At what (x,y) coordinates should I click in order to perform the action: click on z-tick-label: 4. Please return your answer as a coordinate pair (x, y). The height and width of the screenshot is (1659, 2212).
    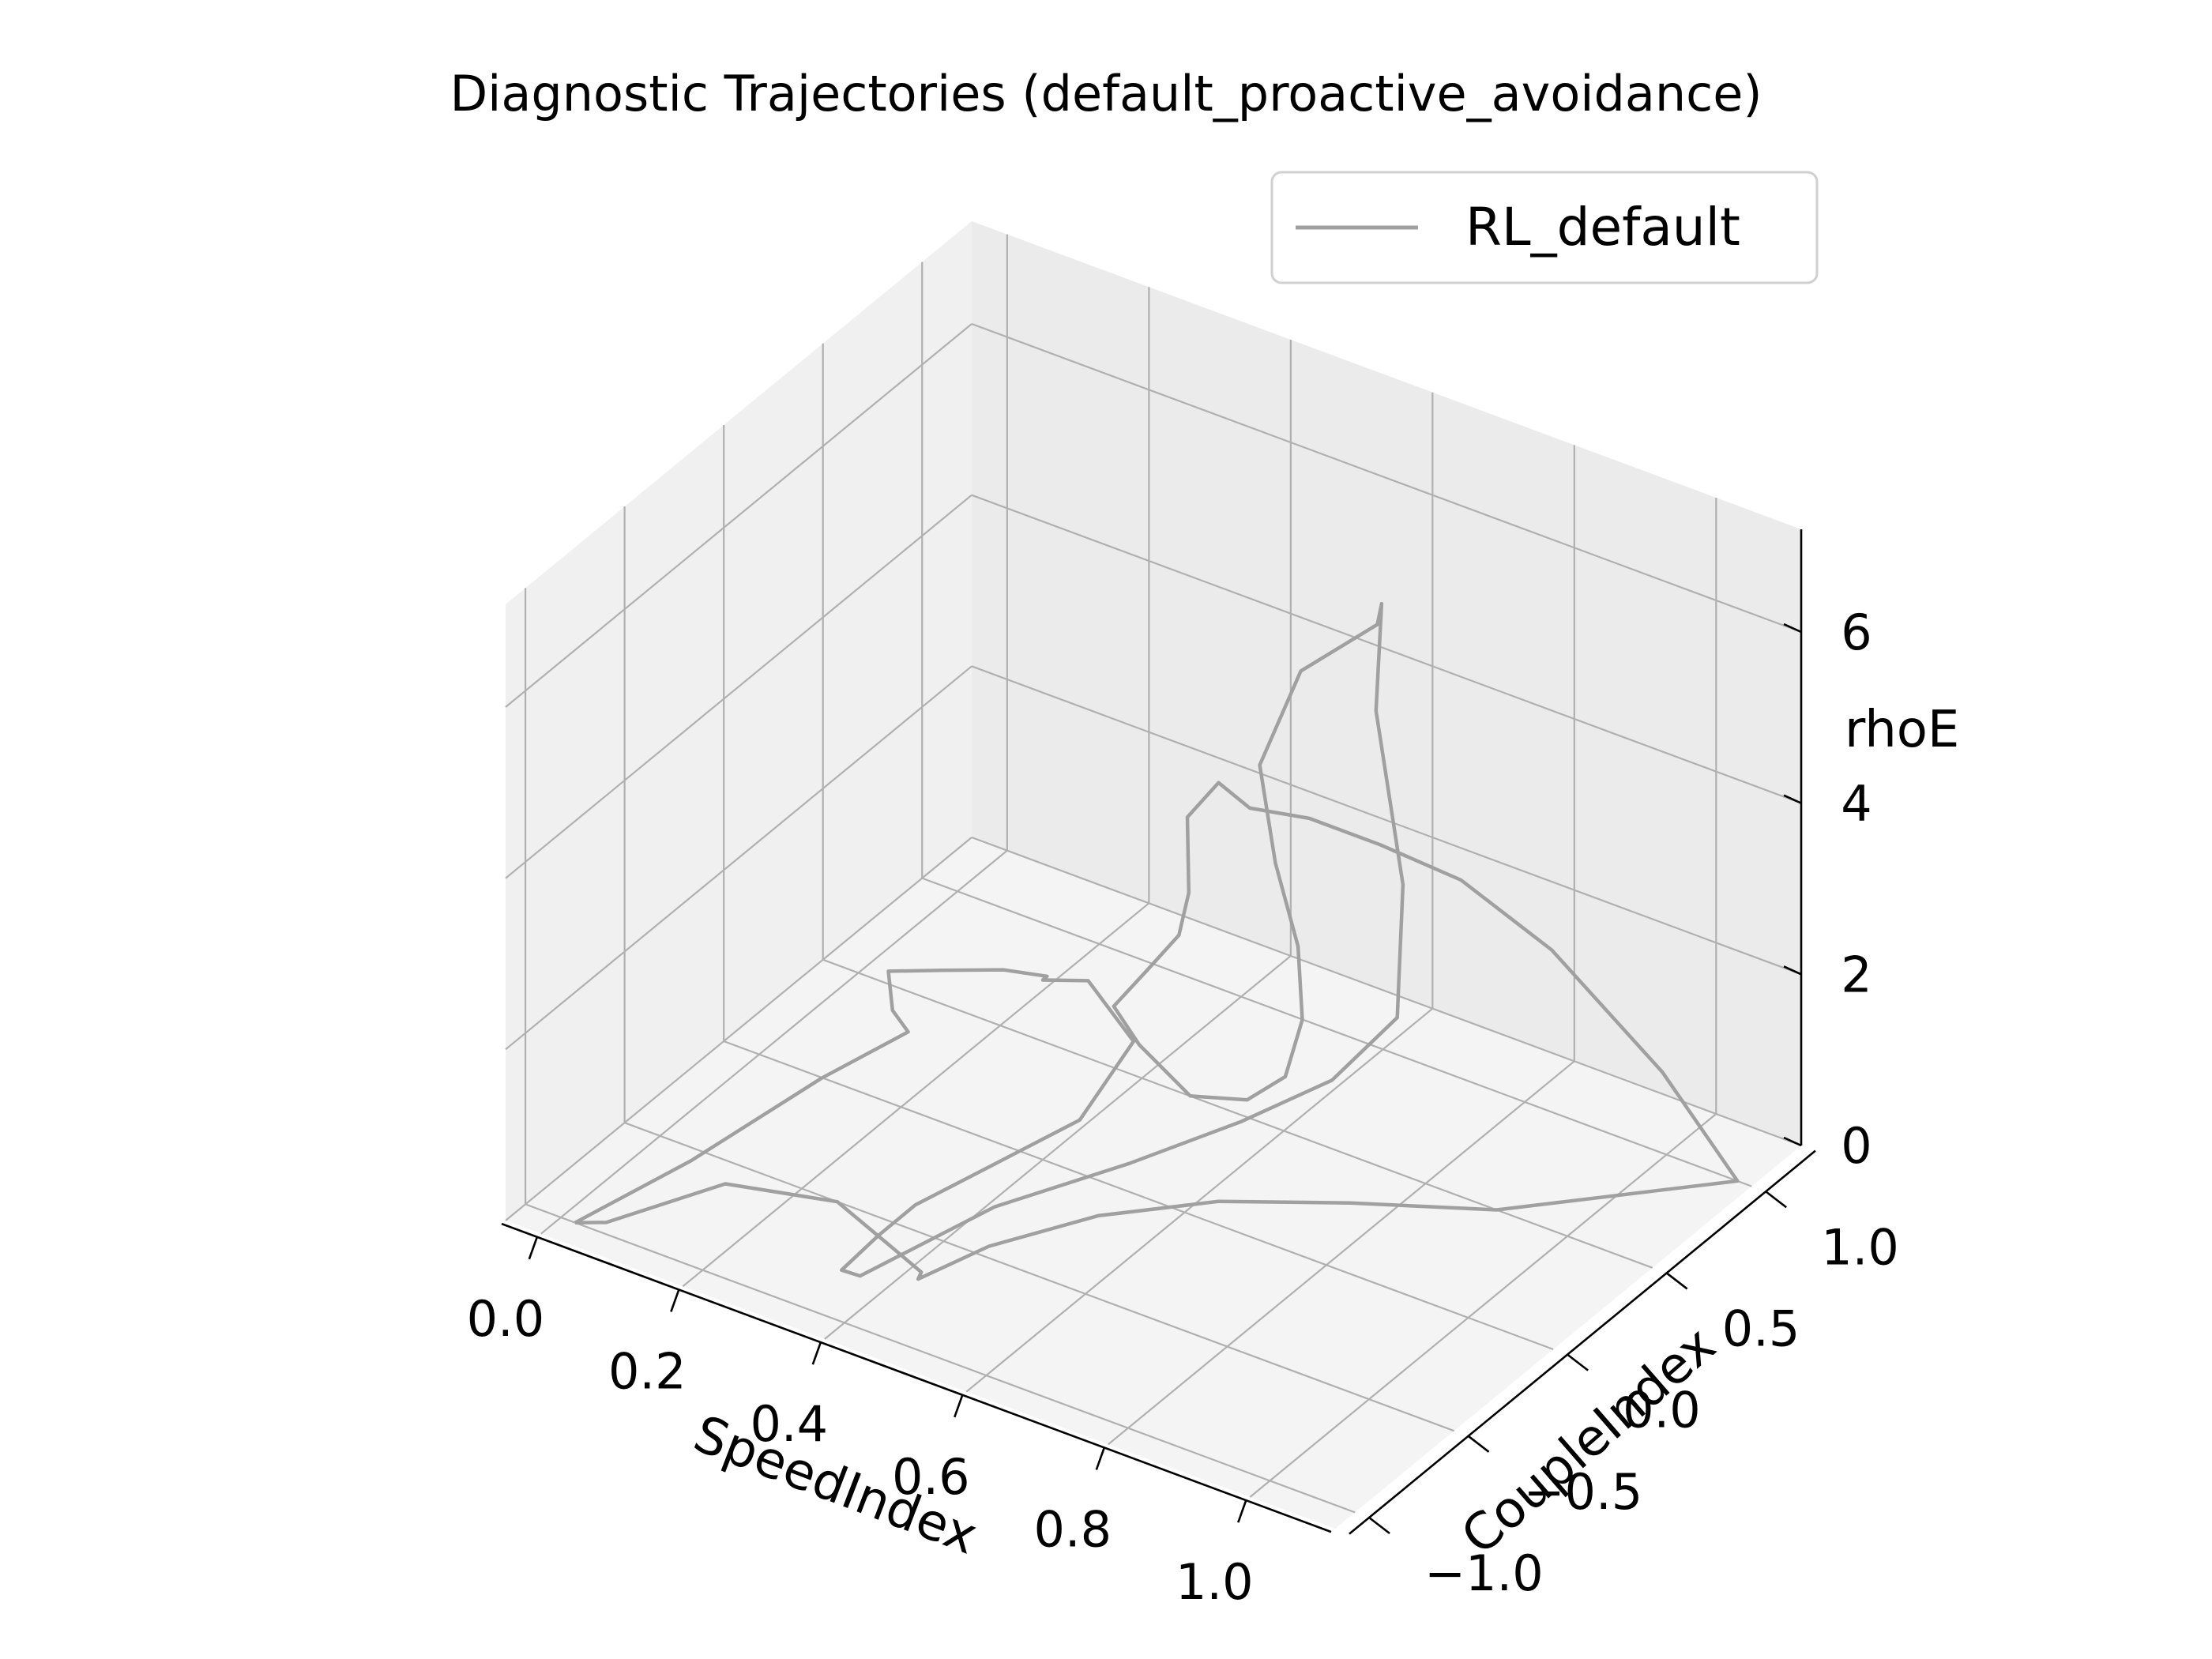
    Looking at the image, I should click on (1856, 804).